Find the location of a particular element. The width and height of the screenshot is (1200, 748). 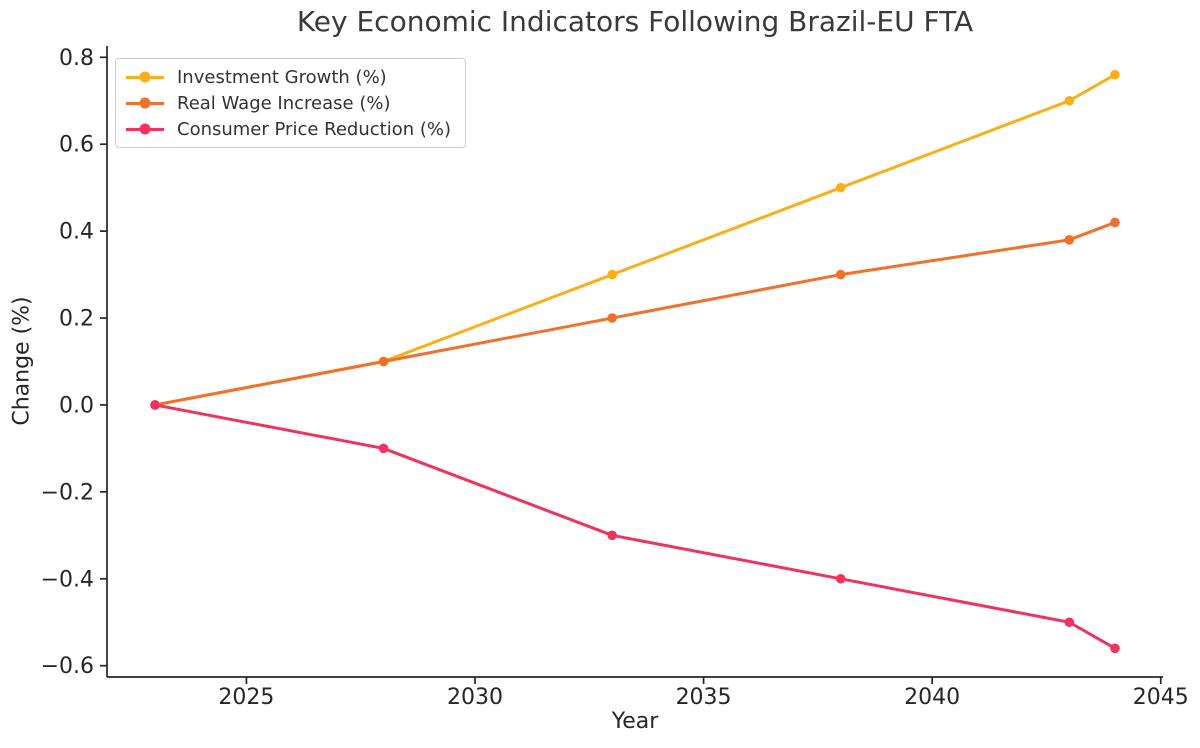

legend-item-consumer-price: Consumer Price Reduction (%) is located at coordinates (288, 129).